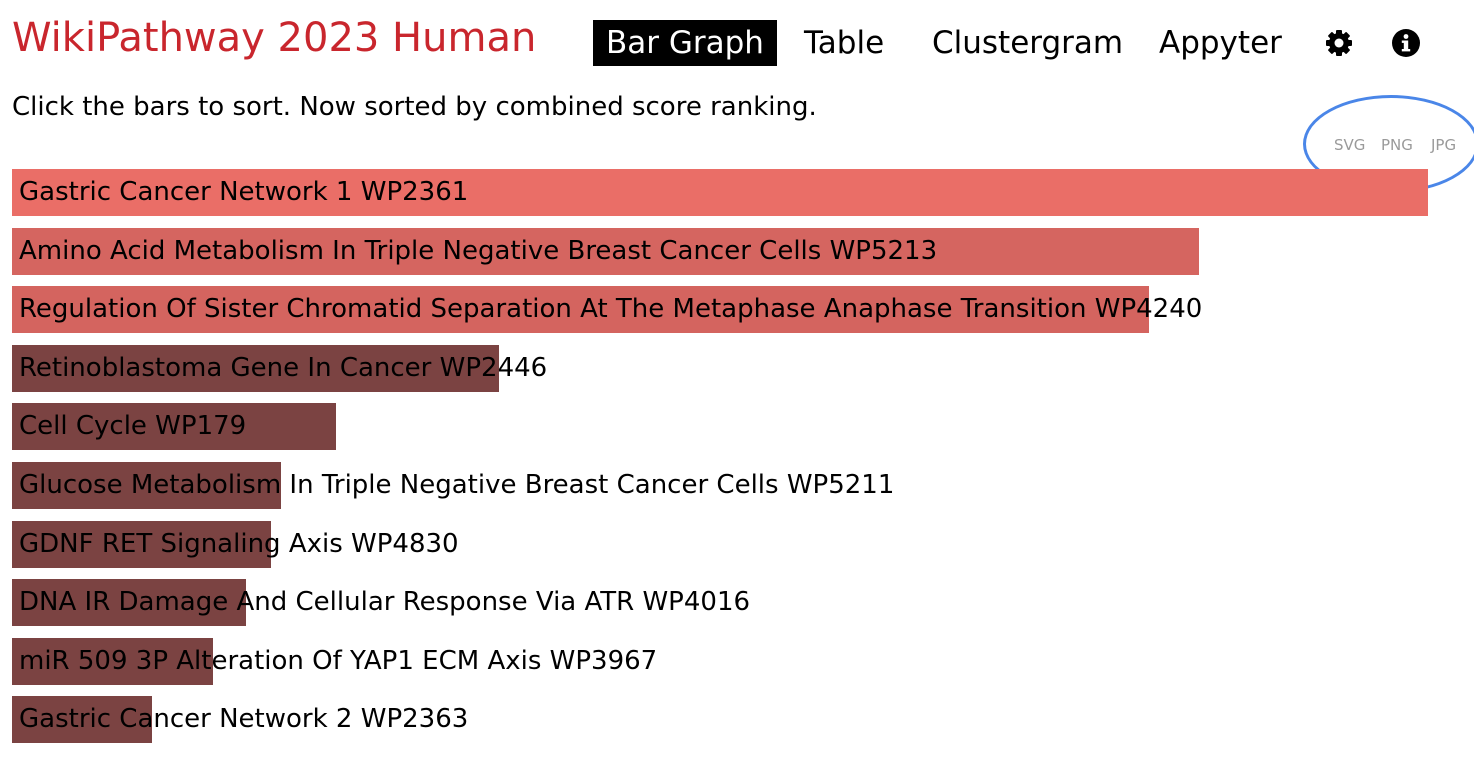  Describe the element at coordinates (844, 43) in the screenshot. I see `tab-table: Table` at that location.